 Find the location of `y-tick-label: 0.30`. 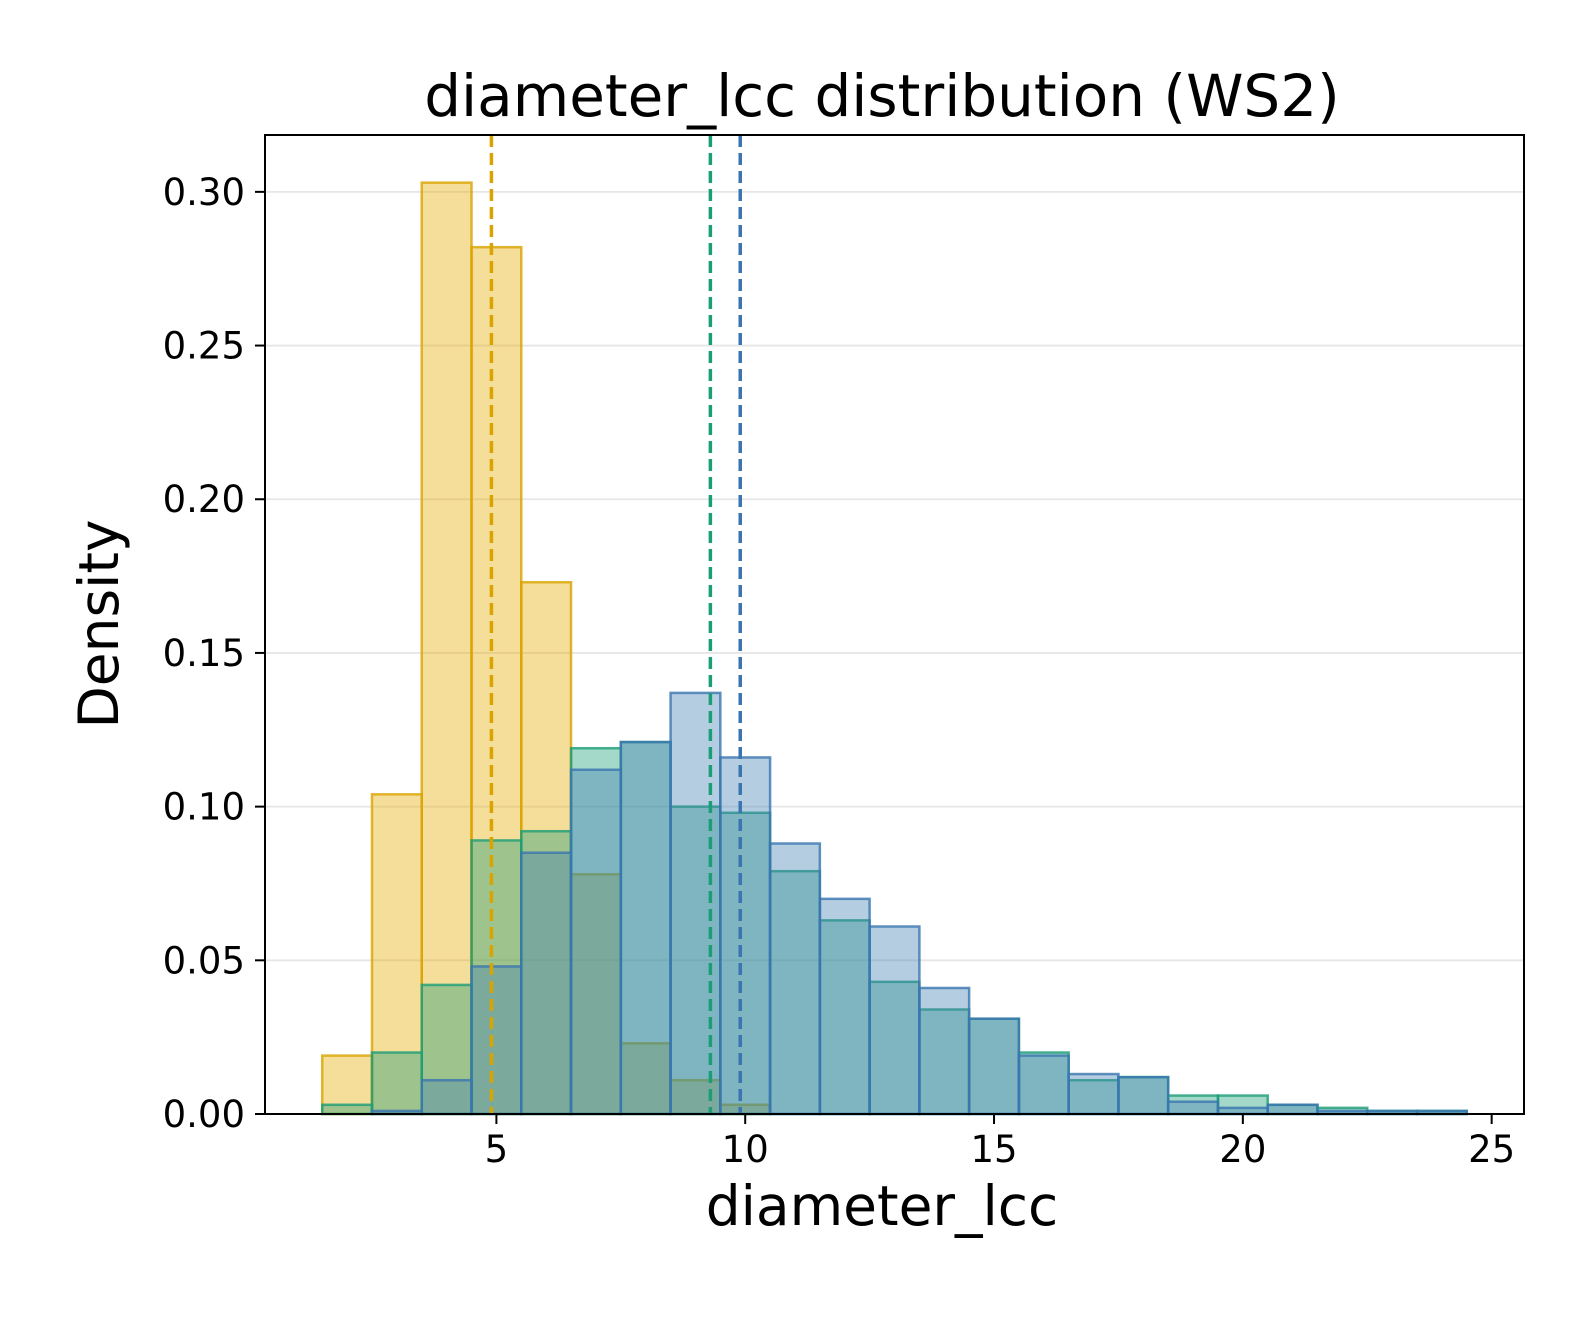

y-tick-label: 0.30 is located at coordinates (204, 192).